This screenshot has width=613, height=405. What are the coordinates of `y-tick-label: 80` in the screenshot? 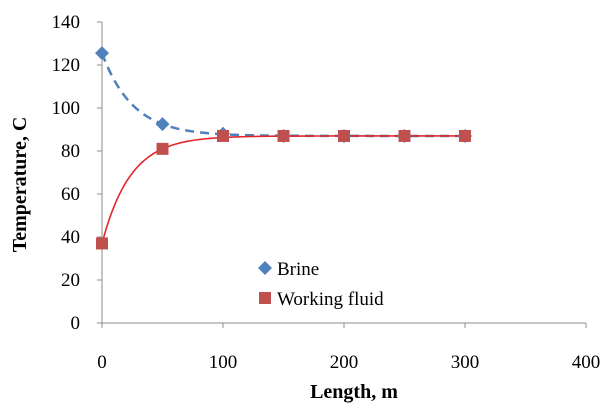 It's located at (70, 151).